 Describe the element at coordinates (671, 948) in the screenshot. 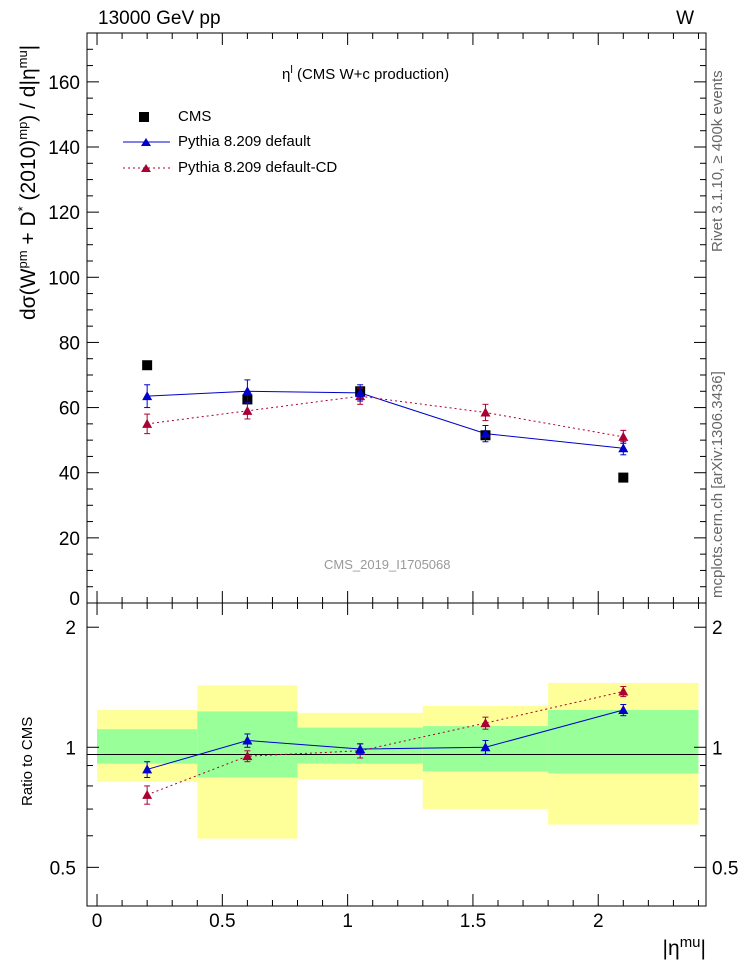

I see `x-axis-label-main: |η` at that location.